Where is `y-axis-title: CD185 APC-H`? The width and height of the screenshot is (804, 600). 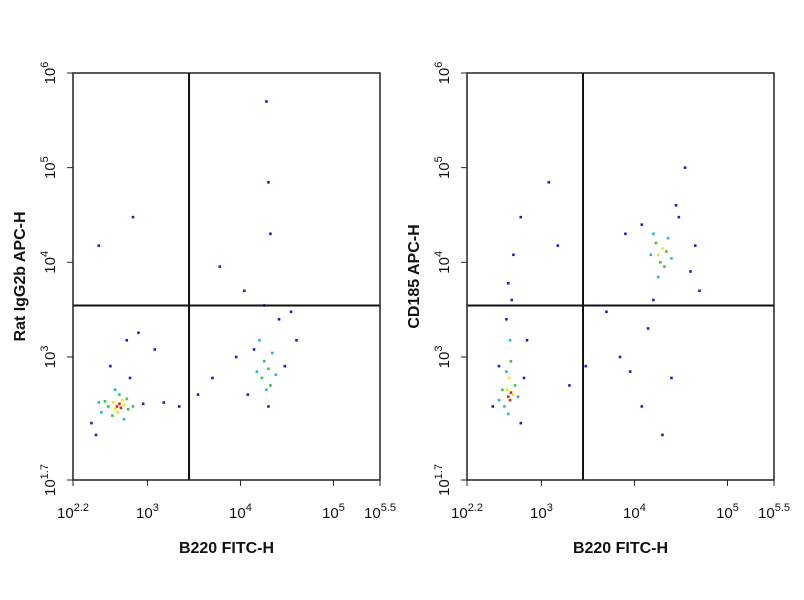 y-axis-title: CD185 APC-H is located at coordinates (414, 276).